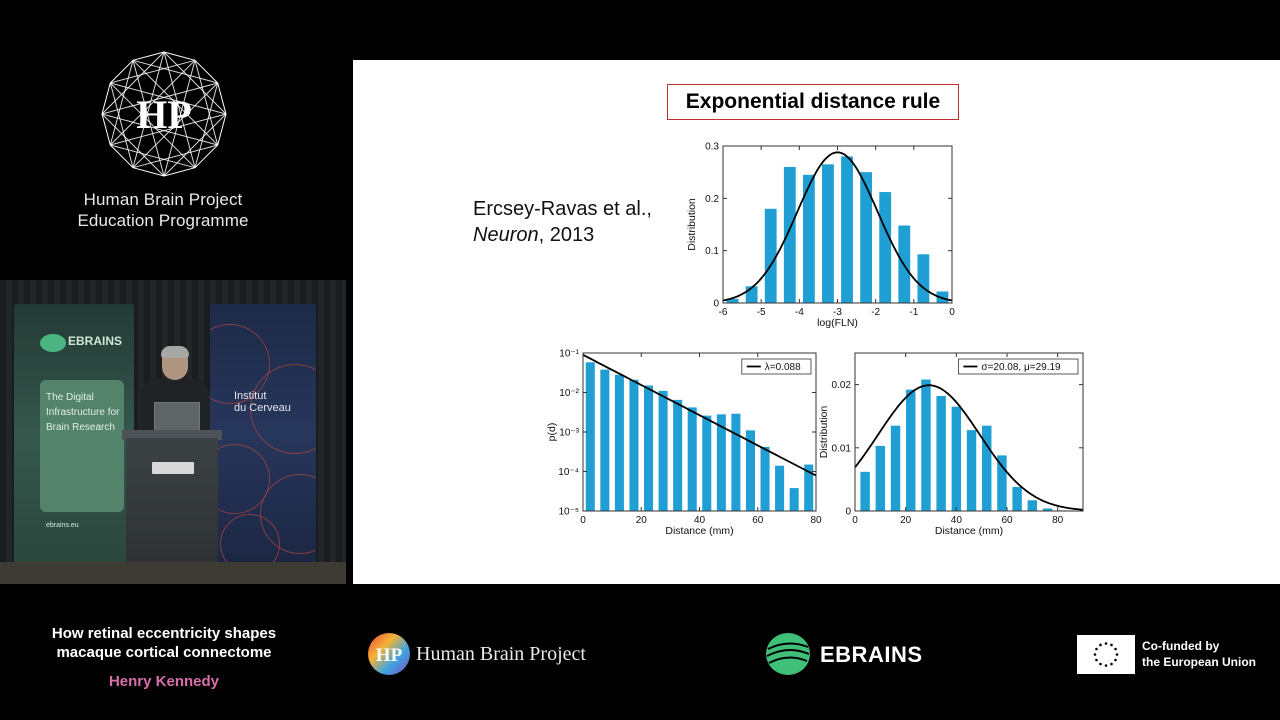 Image resolution: width=1280 pixels, height=720 pixels. I want to click on y-tick-label: 0.02, so click(842, 385).